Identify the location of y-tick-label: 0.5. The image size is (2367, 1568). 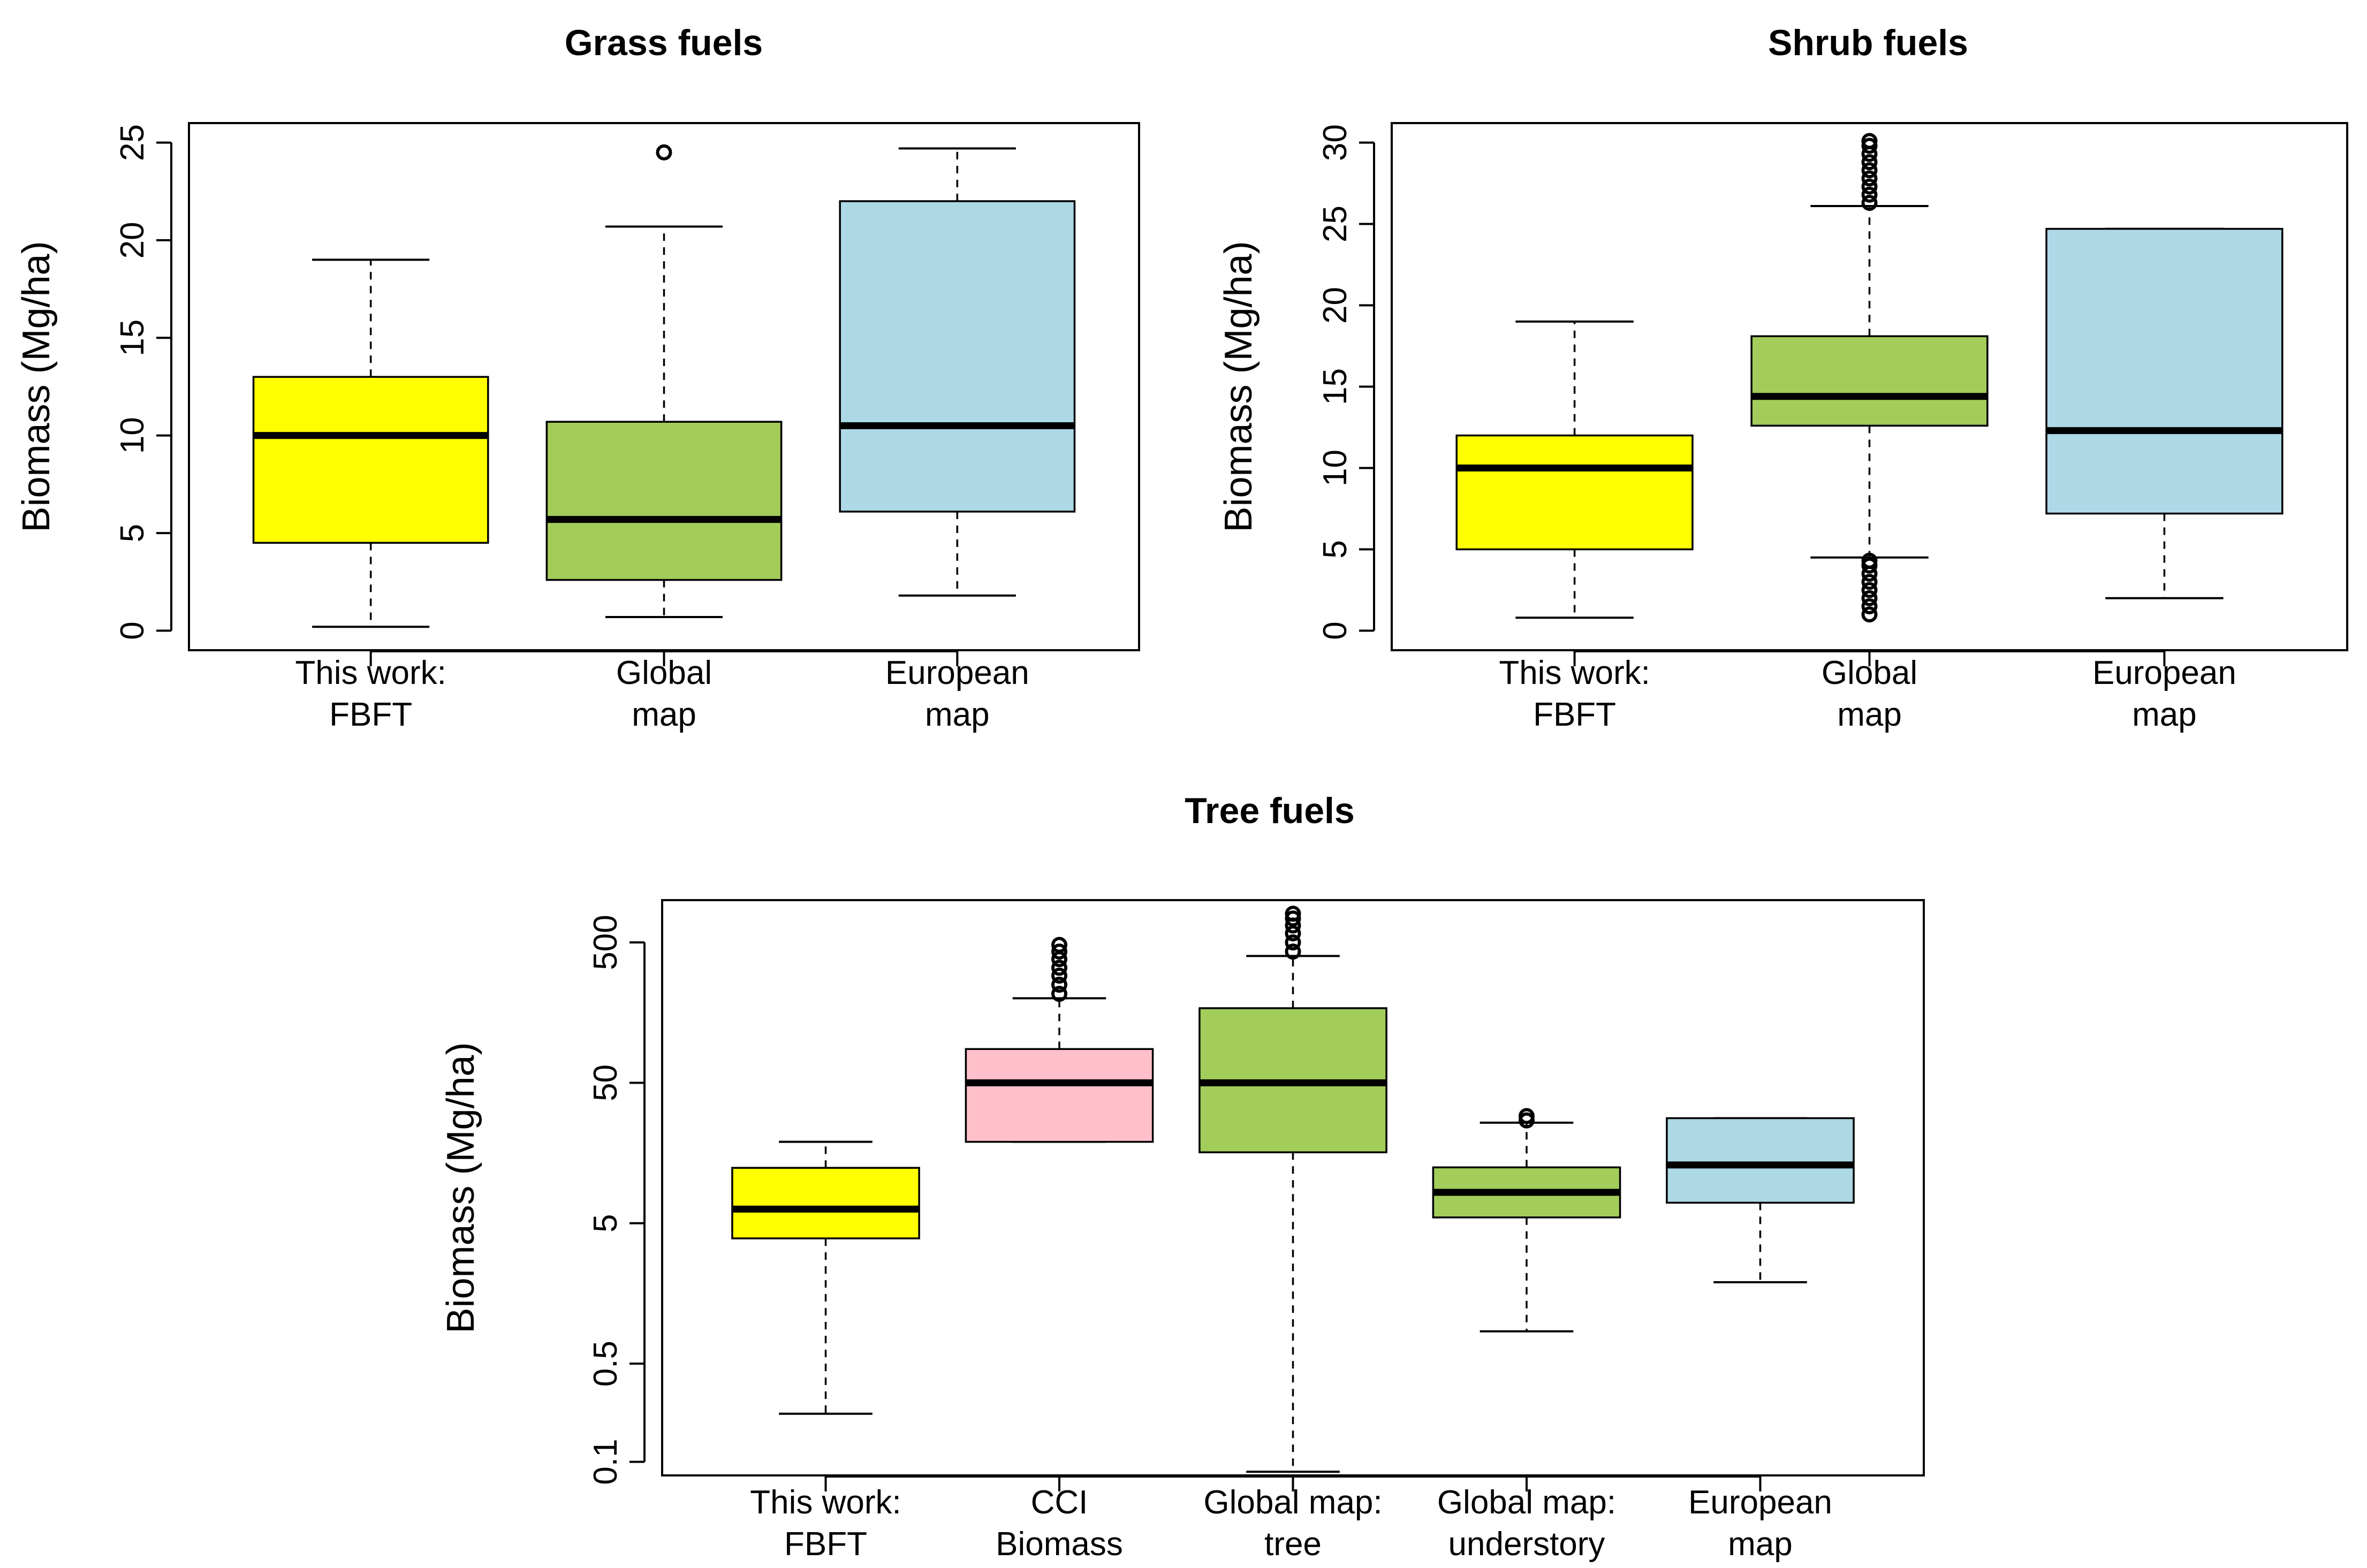
(605, 1364).